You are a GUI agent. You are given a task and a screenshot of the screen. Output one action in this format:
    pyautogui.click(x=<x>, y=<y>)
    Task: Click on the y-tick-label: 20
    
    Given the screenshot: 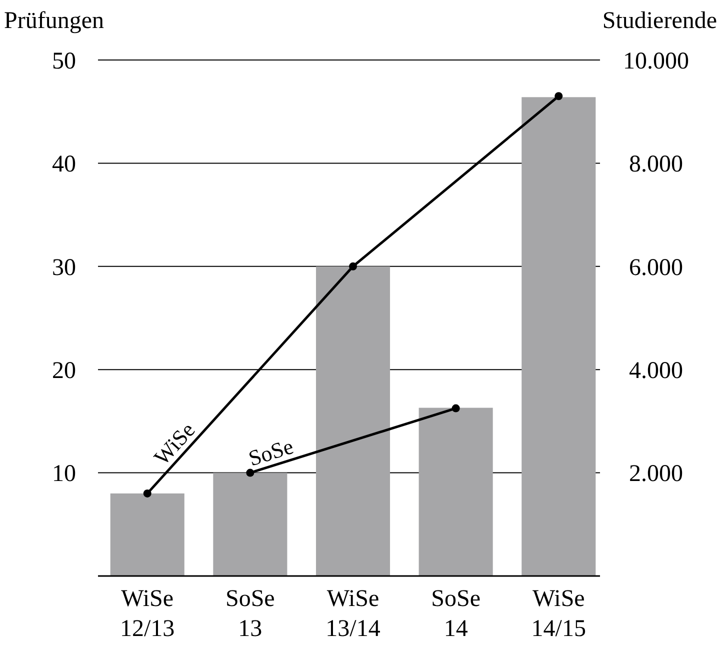 What is the action you would take?
    pyautogui.click(x=64, y=371)
    